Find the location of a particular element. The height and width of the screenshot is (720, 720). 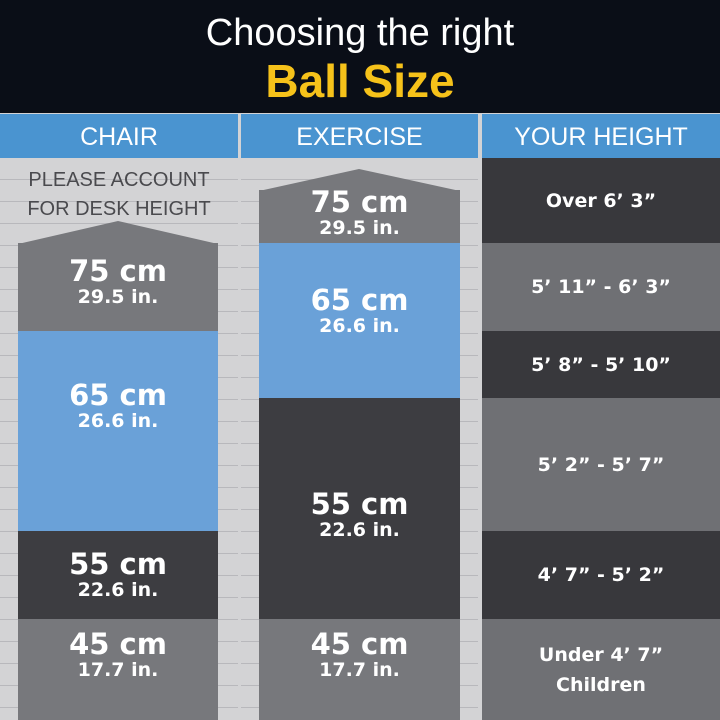

desk-height-note: PLEASE ACCOUNT FOR DESK HEIGHT is located at coordinates (119, 195).